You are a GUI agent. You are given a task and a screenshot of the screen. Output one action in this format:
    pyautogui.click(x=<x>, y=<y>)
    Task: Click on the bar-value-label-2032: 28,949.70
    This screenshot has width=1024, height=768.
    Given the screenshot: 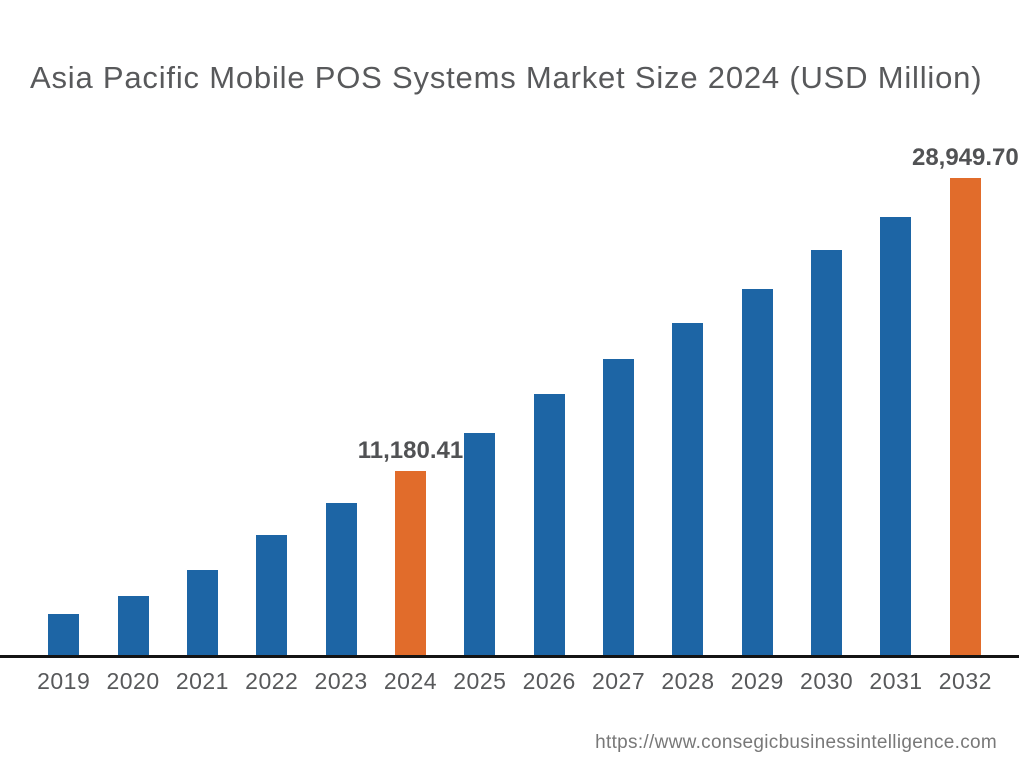 What is the action you would take?
    pyautogui.click(x=965, y=157)
    